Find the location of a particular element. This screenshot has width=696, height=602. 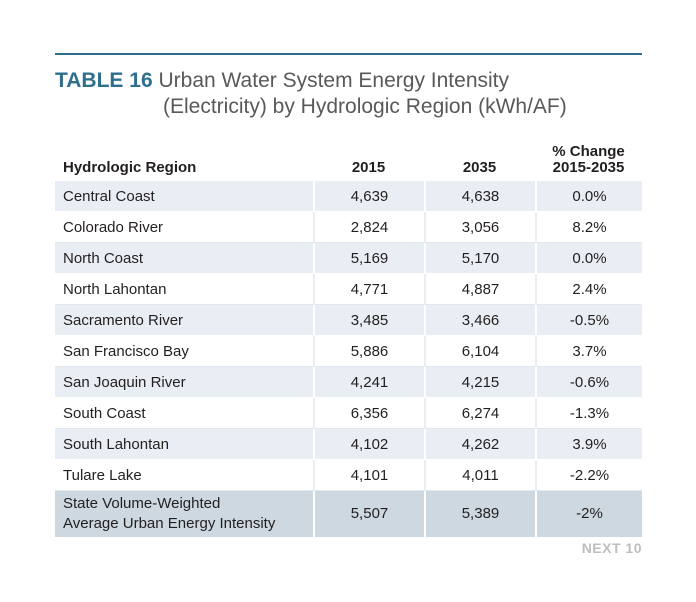

value-2015-cell: 4,102 is located at coordinates (368, 444).